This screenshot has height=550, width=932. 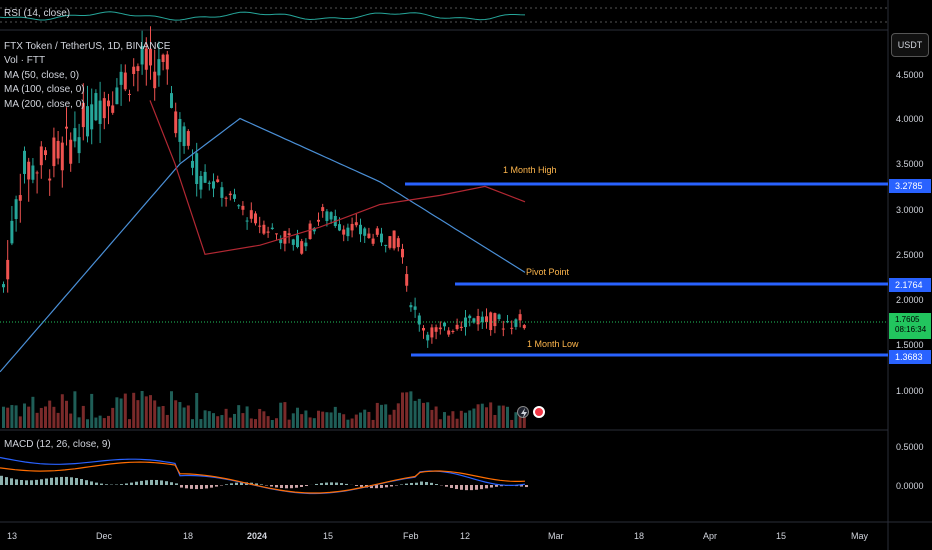 I want to click on dividends-icon, so click(x=539, y=412).